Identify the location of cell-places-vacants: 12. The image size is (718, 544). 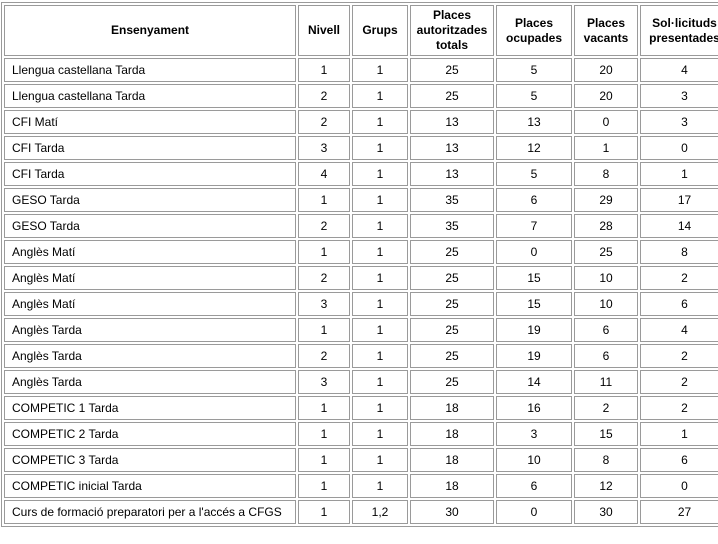
(606, 486).